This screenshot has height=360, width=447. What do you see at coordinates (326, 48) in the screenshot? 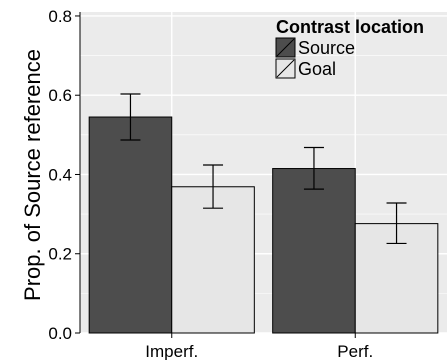
I see `legend-label-source: Source` at bounding box center [326, 48].